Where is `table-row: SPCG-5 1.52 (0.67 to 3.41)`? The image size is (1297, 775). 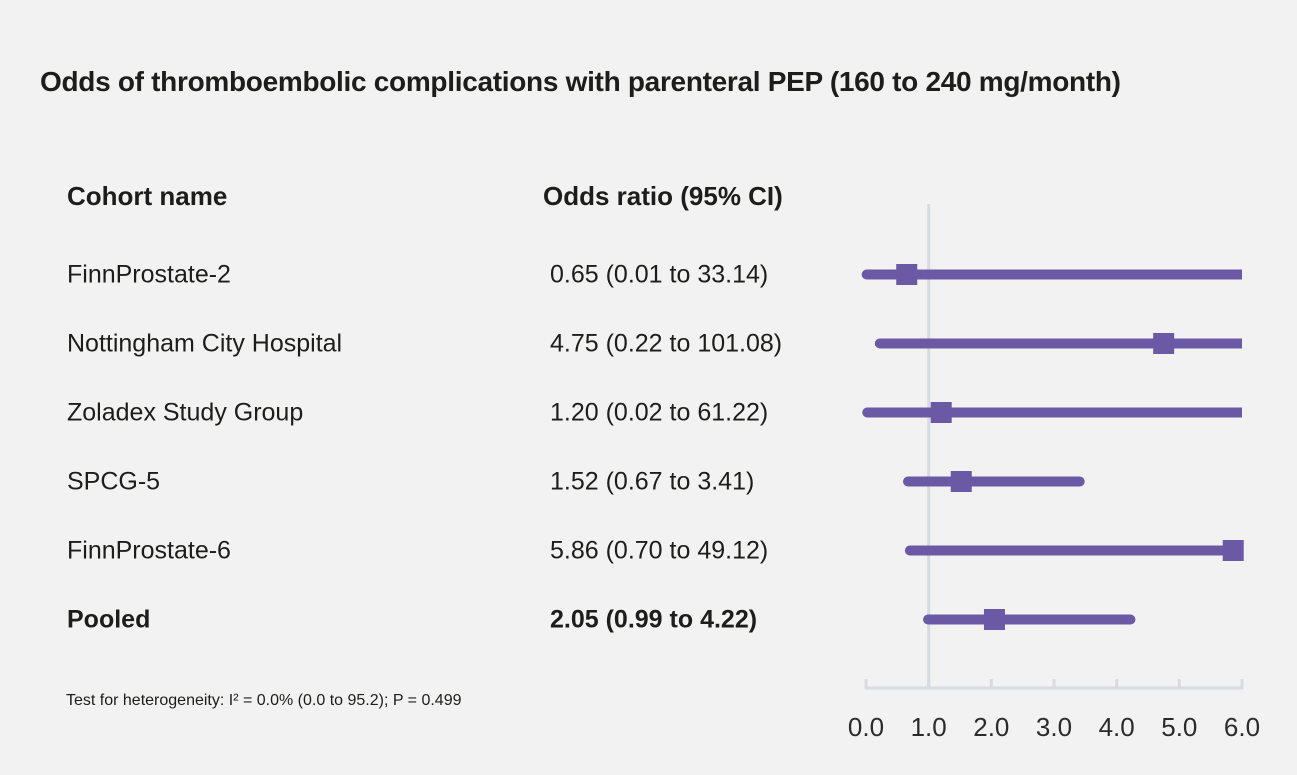 table-row: SPCG-5 1.52 (0.67 to 3.41) is located at coordinates (420, 481).